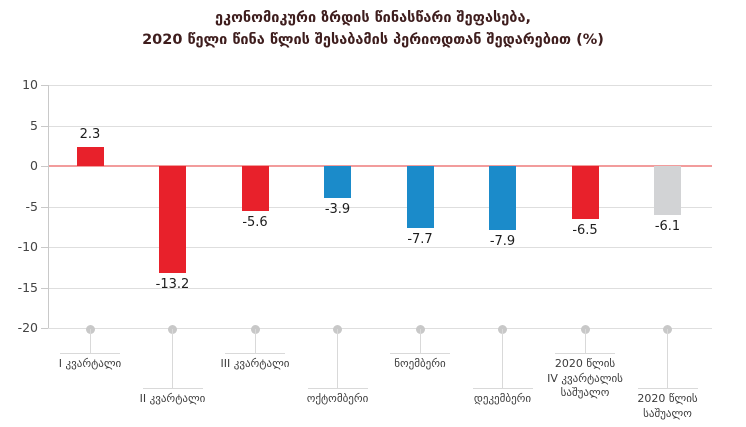 The height and width of the screenshot is (427, 746). I want to click on x-axis-label: 2020 წლის IV კვარტალის საშუალო, so click(585, 379).